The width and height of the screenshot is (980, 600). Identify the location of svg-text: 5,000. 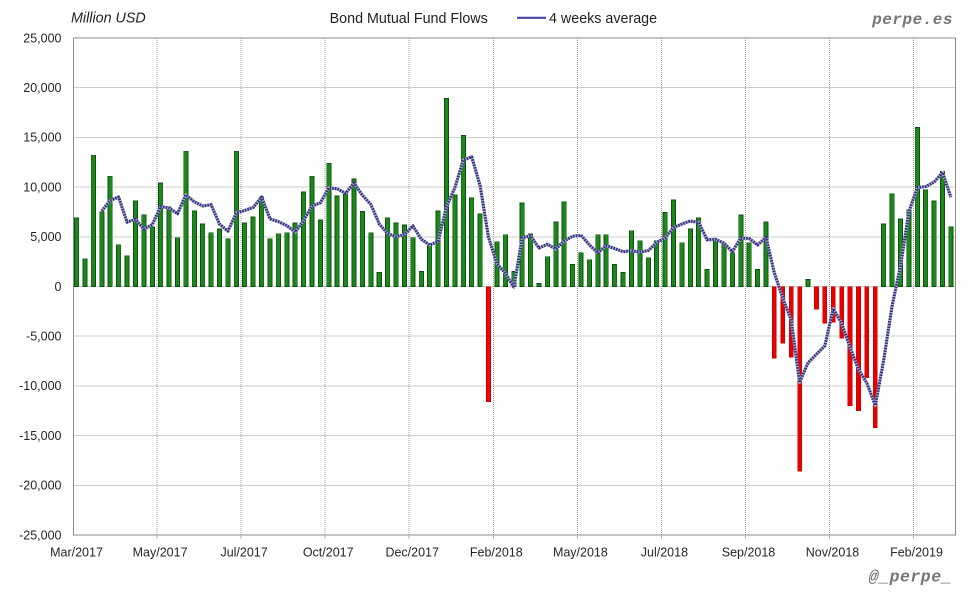
(45, 237).